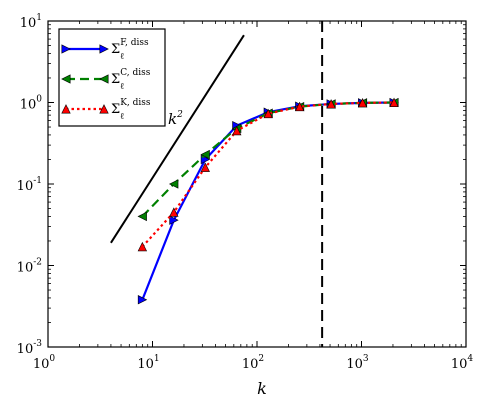 Image resolution: width=503 pixels, height=416 pixels. What do you see at coordinates (131, 80) in the screenshot?
I see `legend-label: ΣC, diss ℓ` at bounding box center [131, 80].